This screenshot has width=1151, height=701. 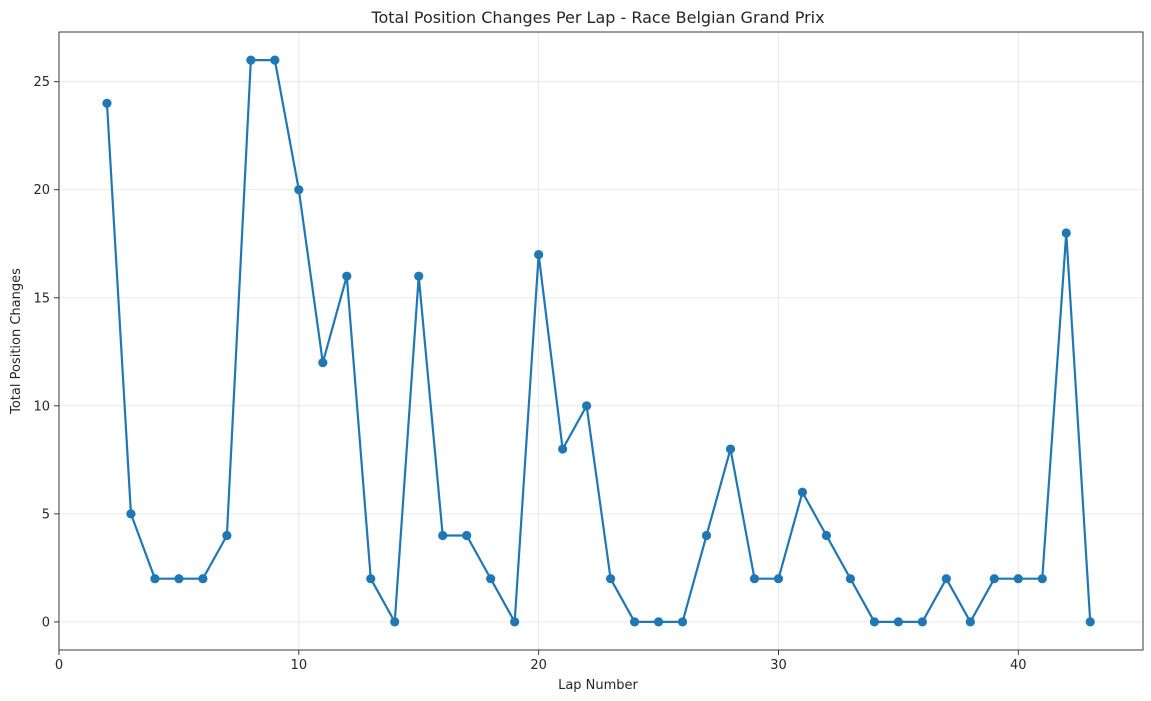 What do you see at coordinates (46, 622) in the screenshot?
I see `y-tick-label: 0` at bounding box center [46, 622].